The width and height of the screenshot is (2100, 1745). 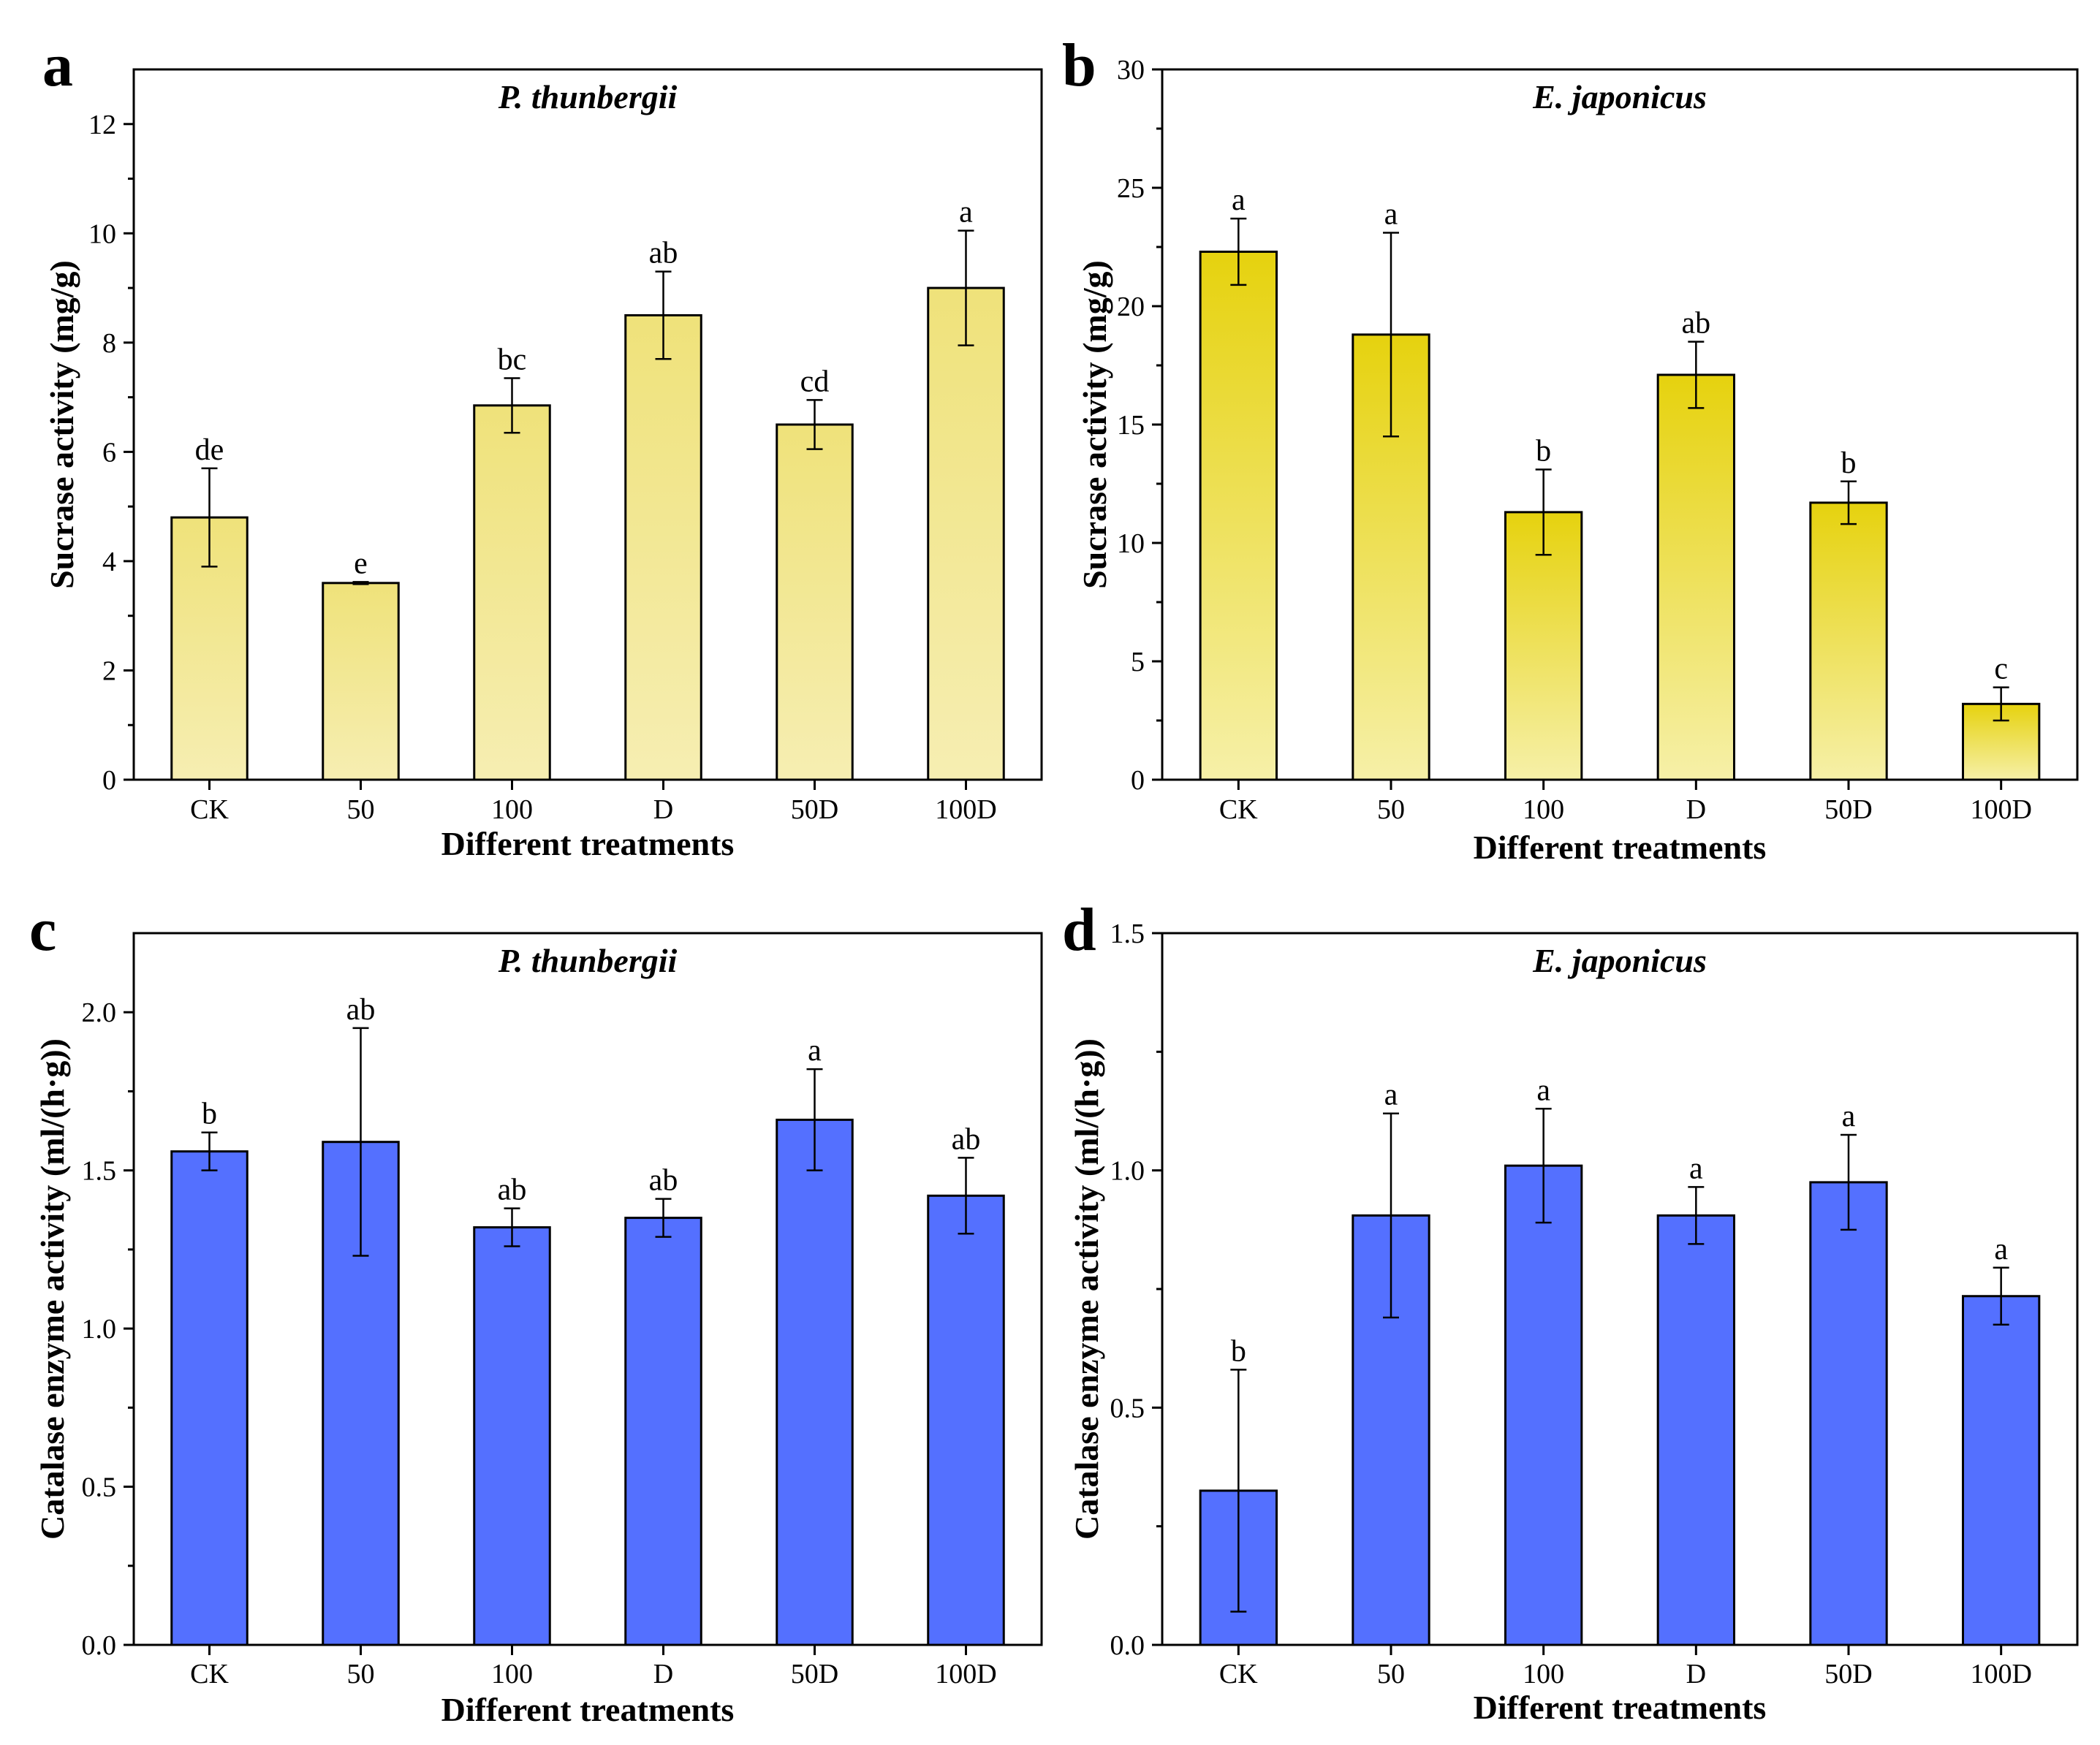 What do you see at coordinates (1131, 189) in the screenshot?
I see `y-tick-label: 25` at bounding box center [1131, 189].